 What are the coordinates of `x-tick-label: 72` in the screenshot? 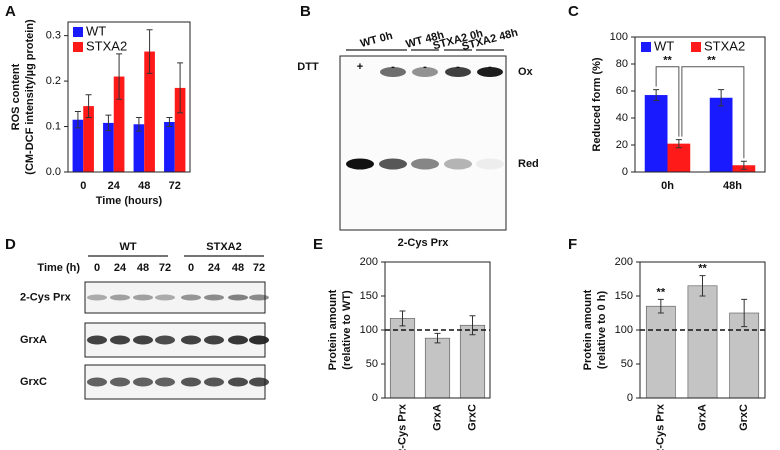 It's located at (175, 186).